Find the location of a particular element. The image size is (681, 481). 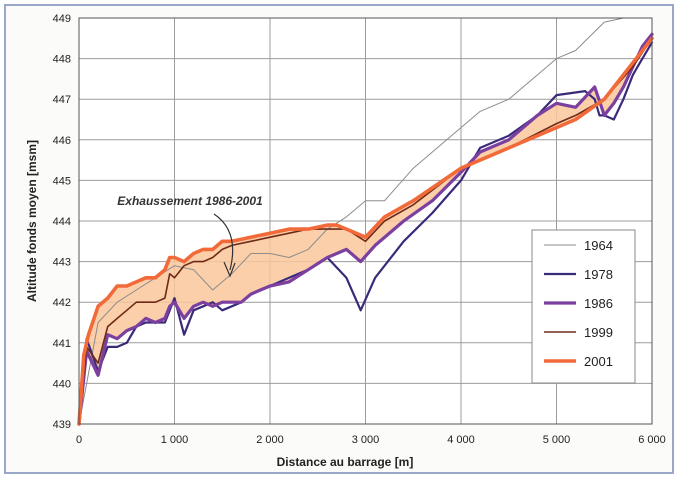

legend: 1964 1978 1986 1999 2001 is located at coordinates (583, 306).